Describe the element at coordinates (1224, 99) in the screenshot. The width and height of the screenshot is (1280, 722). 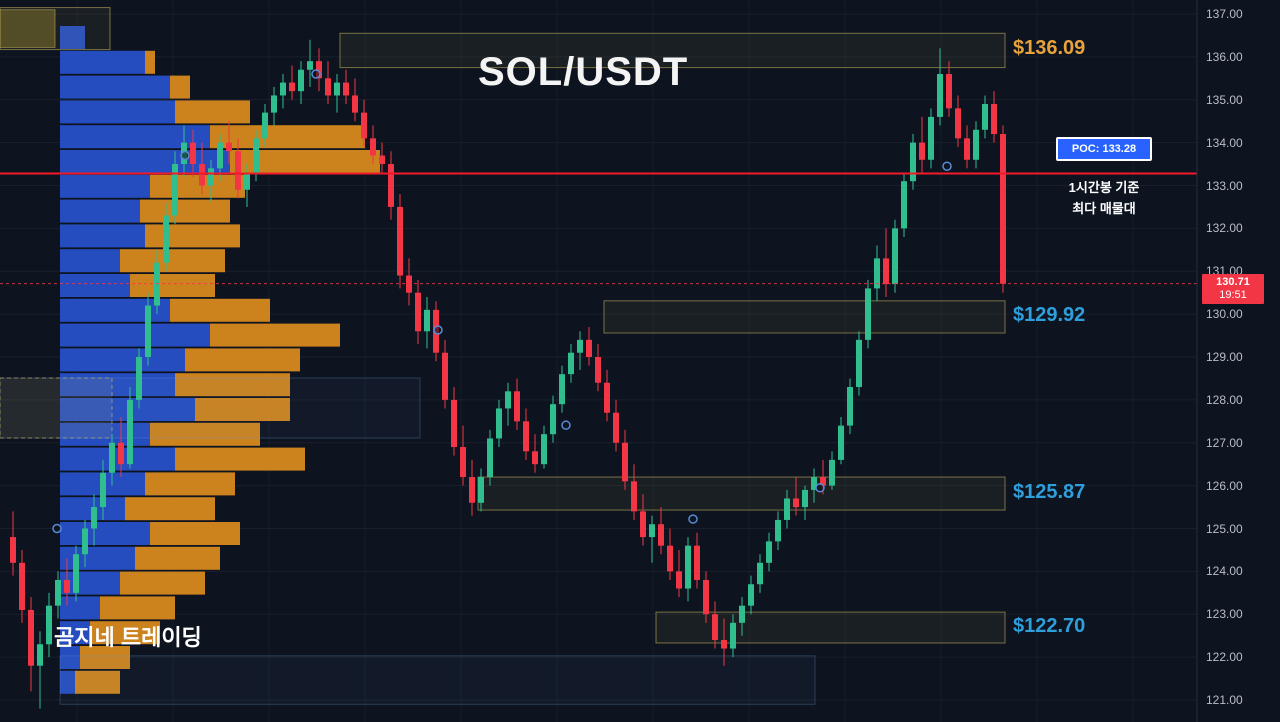
I see `axis-price-label: 135.00` at that location.